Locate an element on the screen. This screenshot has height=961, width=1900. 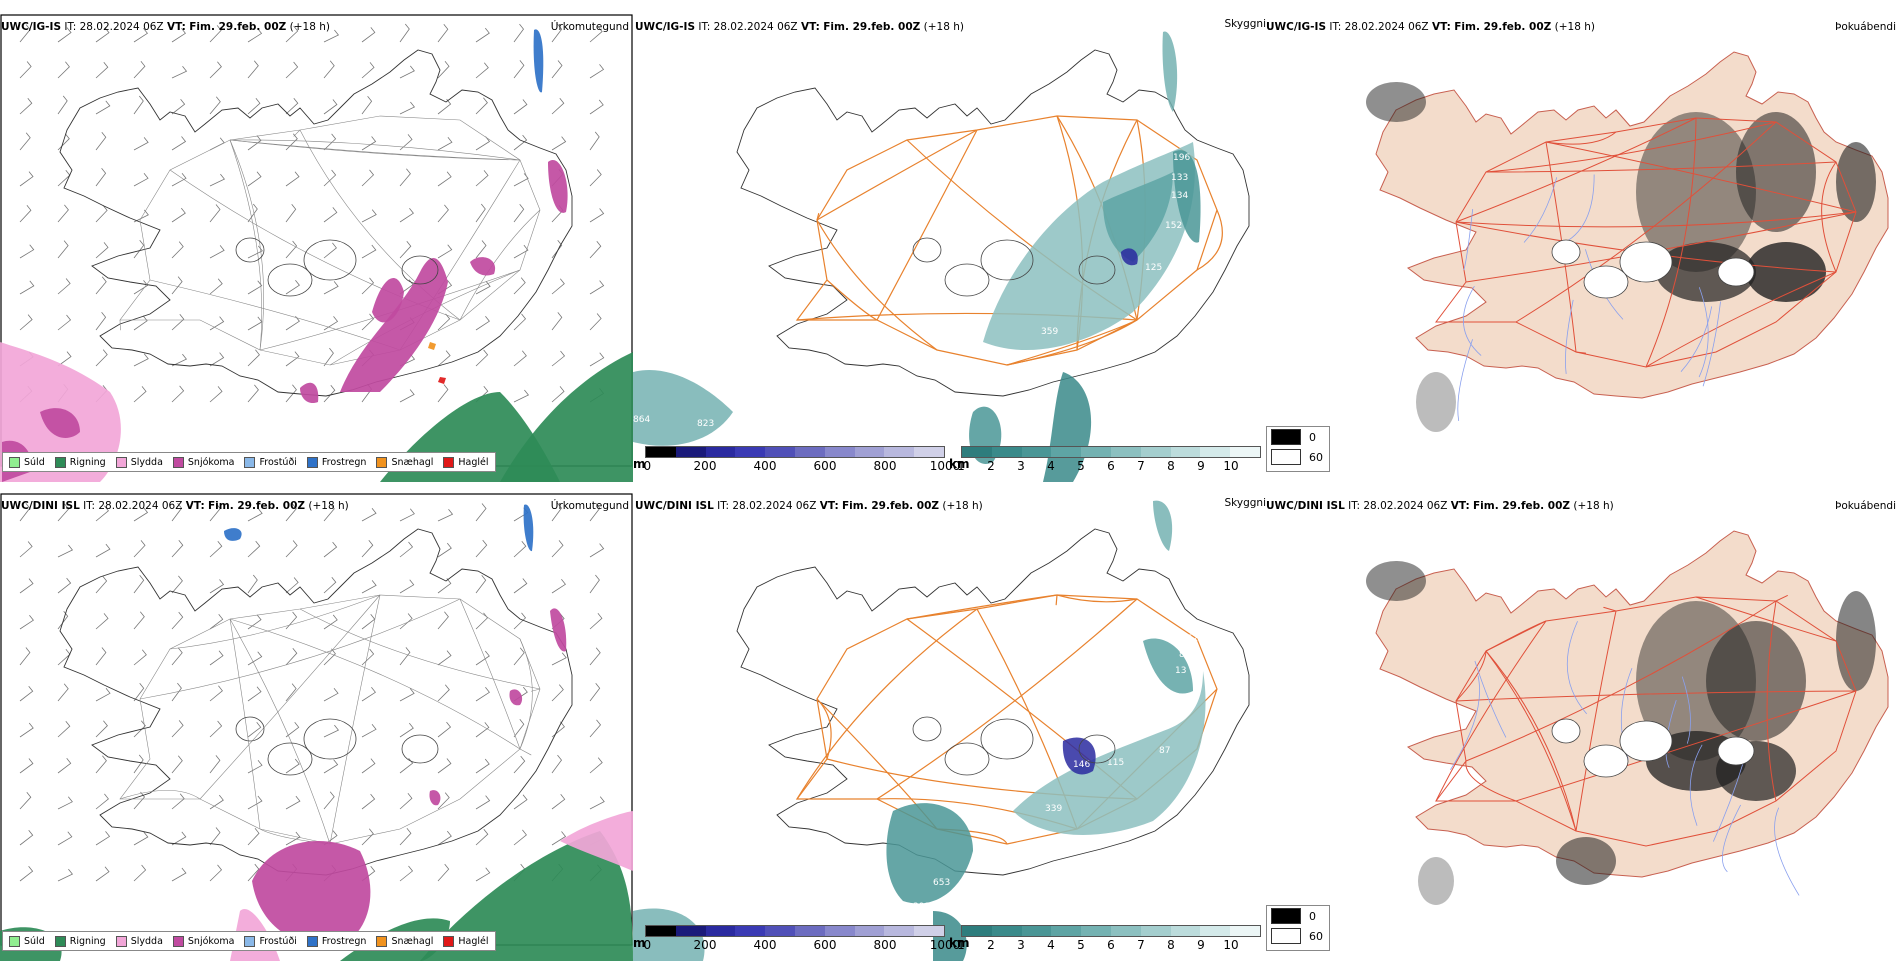
visibility-value: 134 is located at coordinates (1179, 196).